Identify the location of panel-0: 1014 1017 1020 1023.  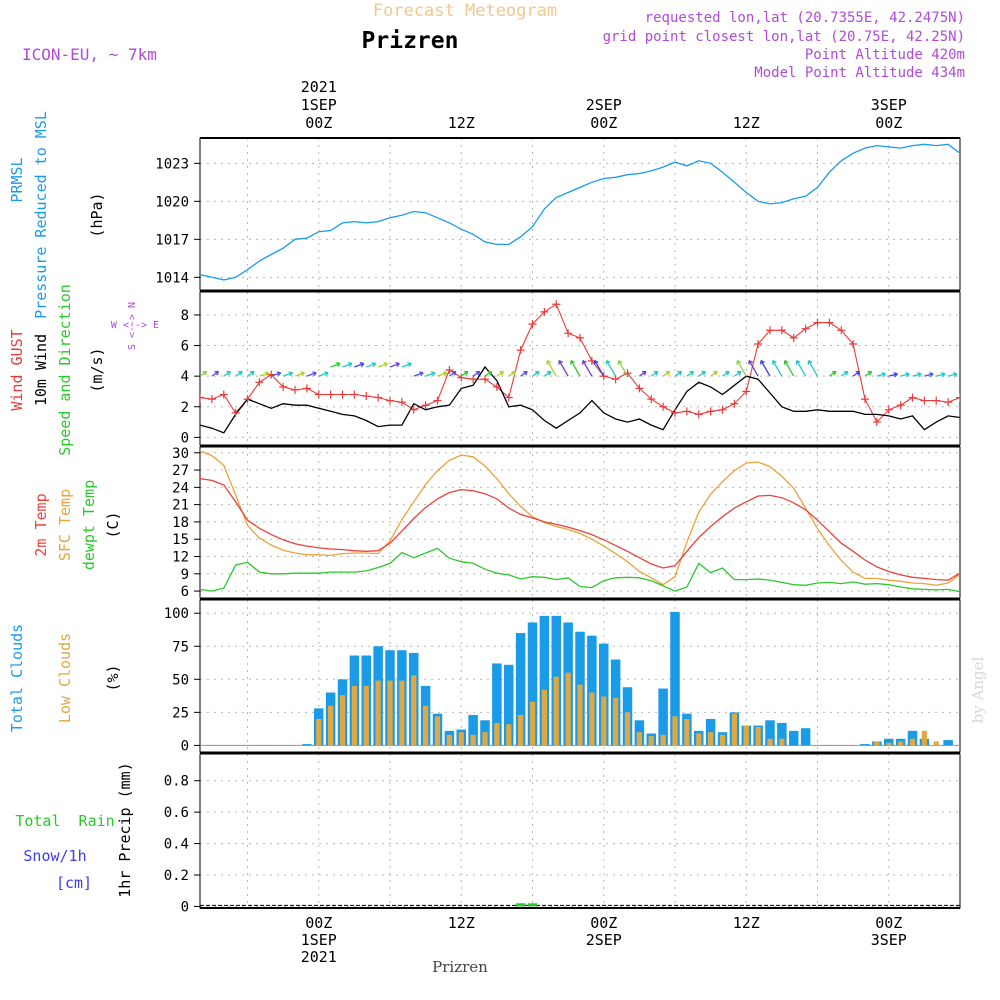
(558, 214).